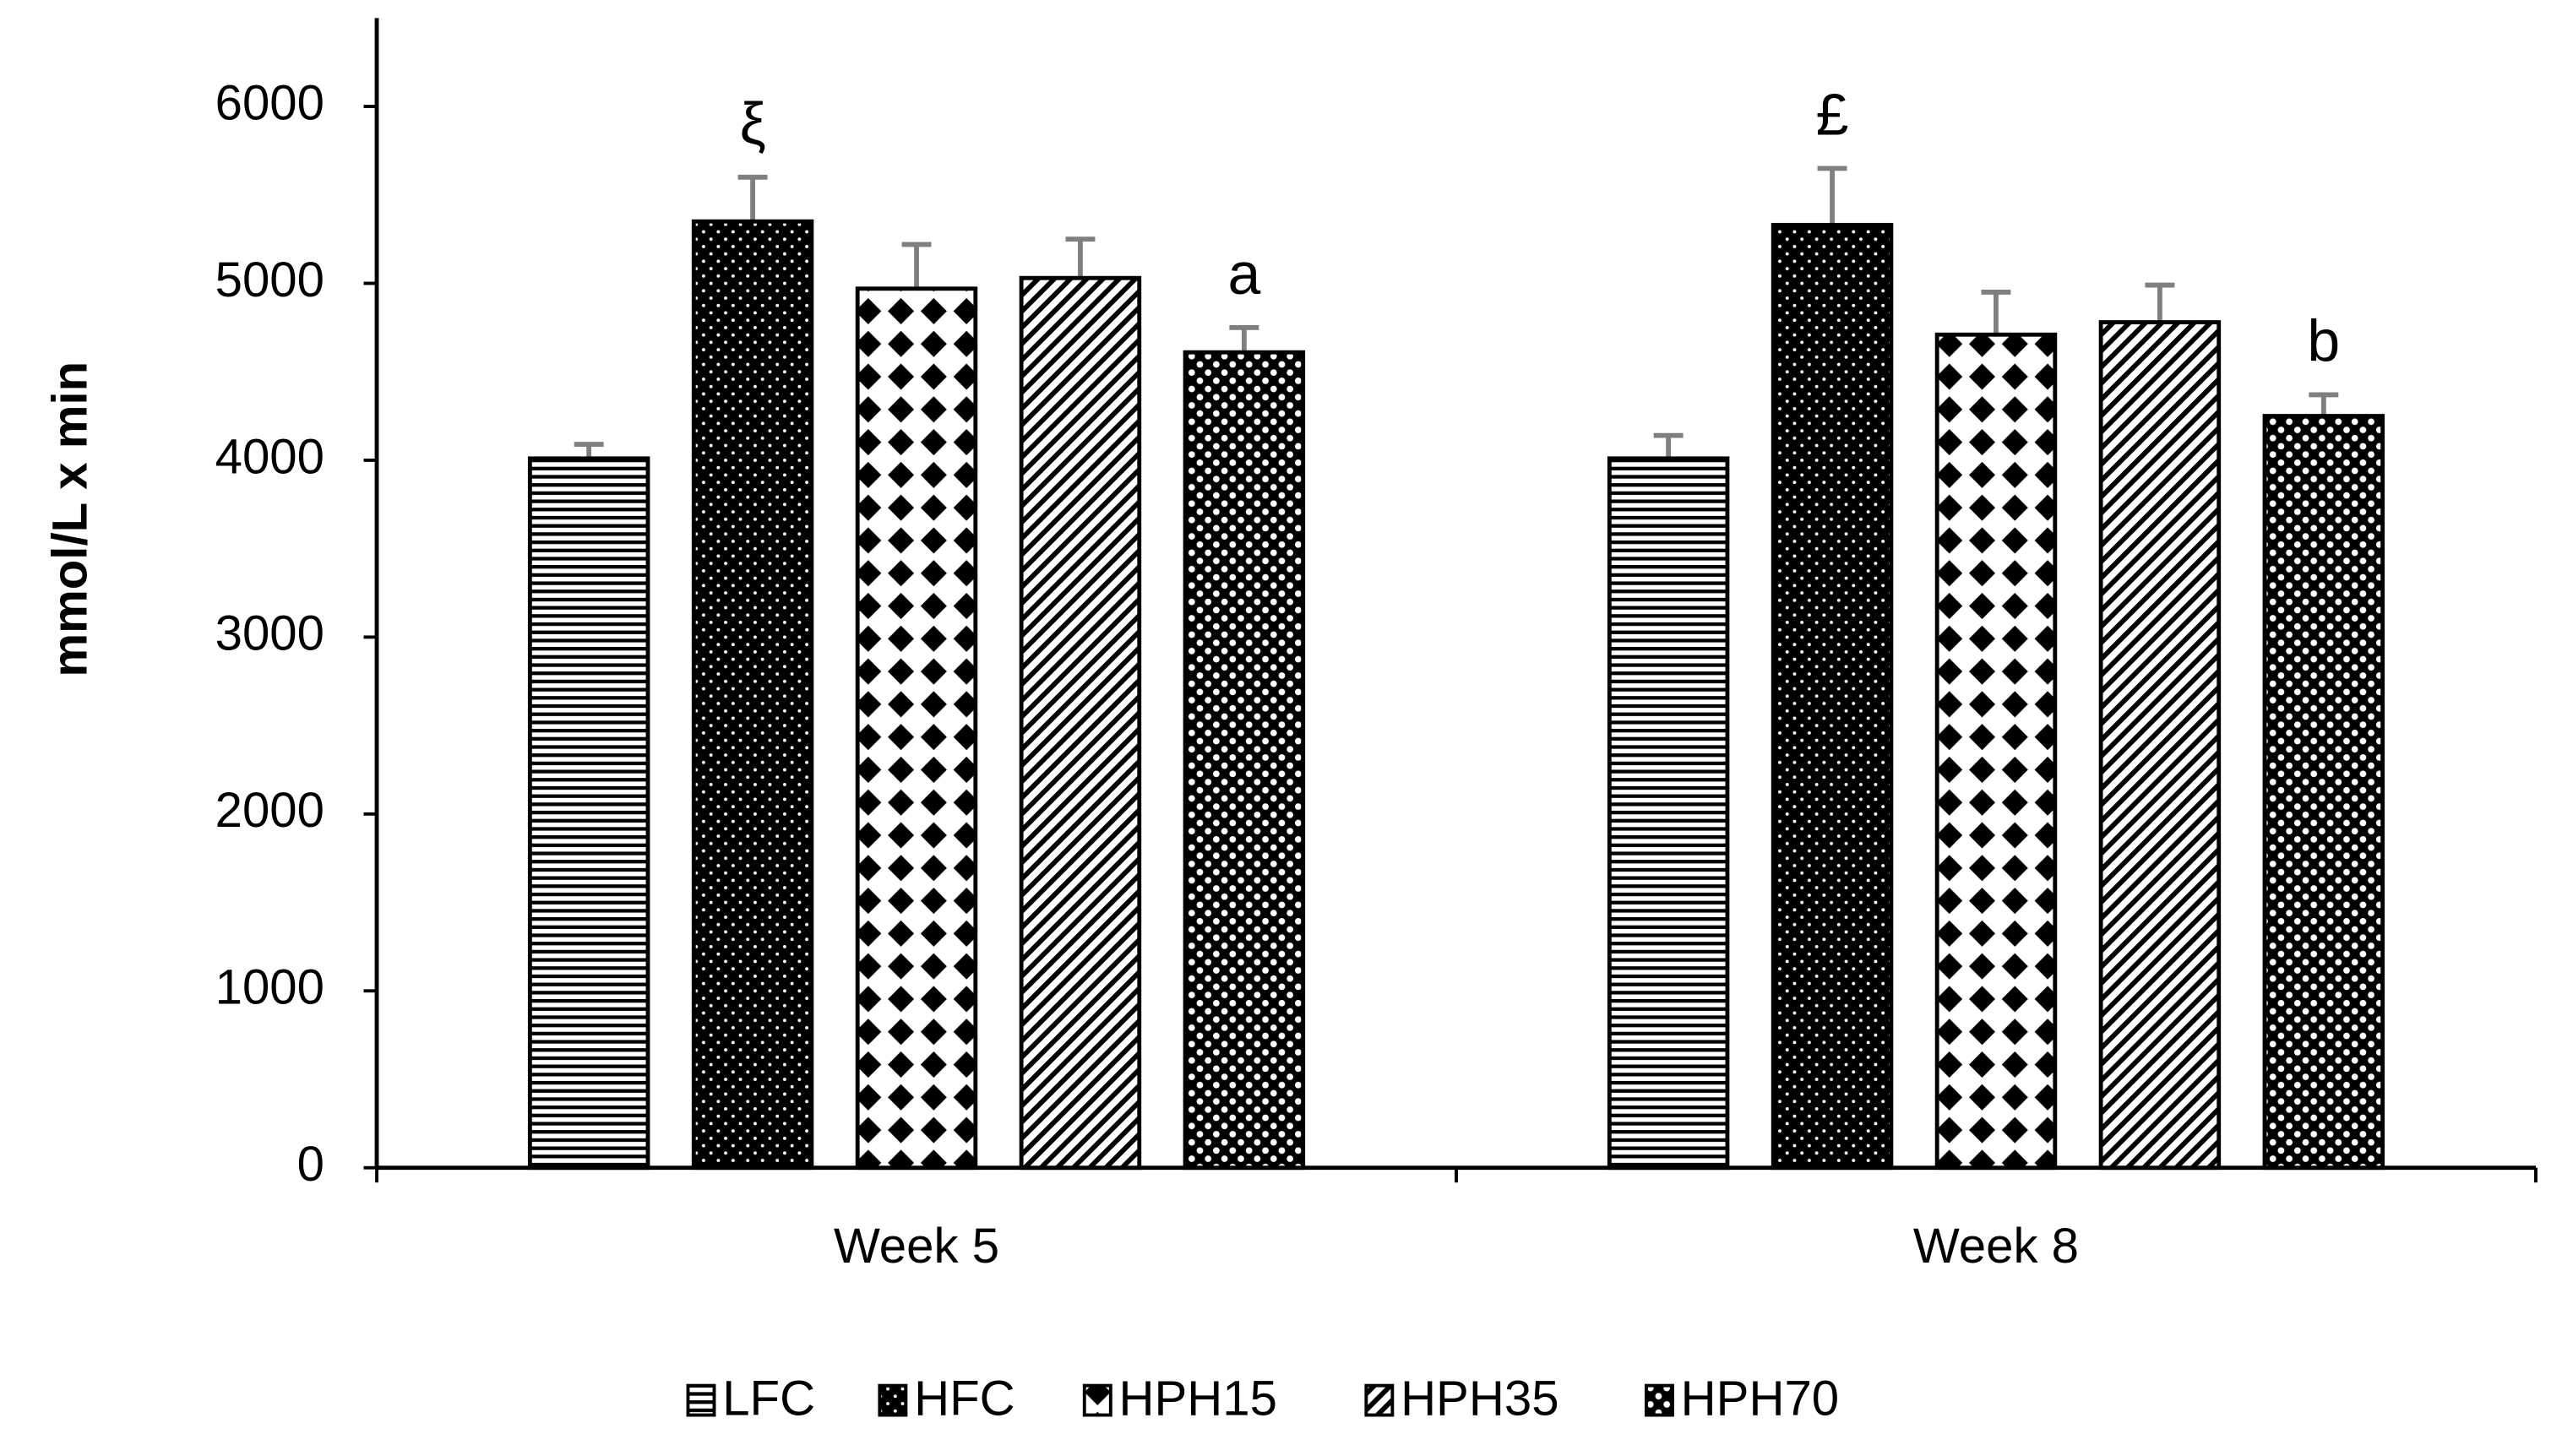  What do you see at coordinates (2324, 341) in the screenshot?
I see `annotation: b` at bounding box center [2324, 341].